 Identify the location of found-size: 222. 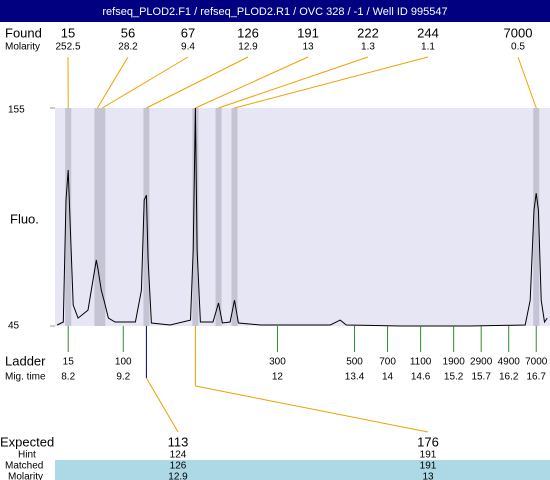
(368, 32).